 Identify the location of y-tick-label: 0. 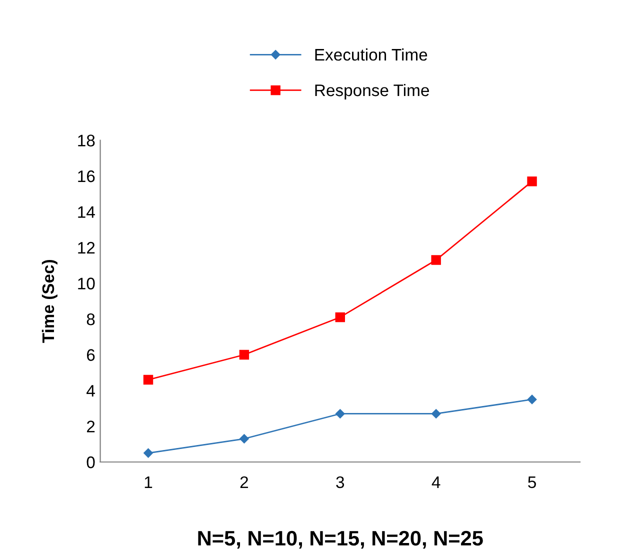
(90, 462).